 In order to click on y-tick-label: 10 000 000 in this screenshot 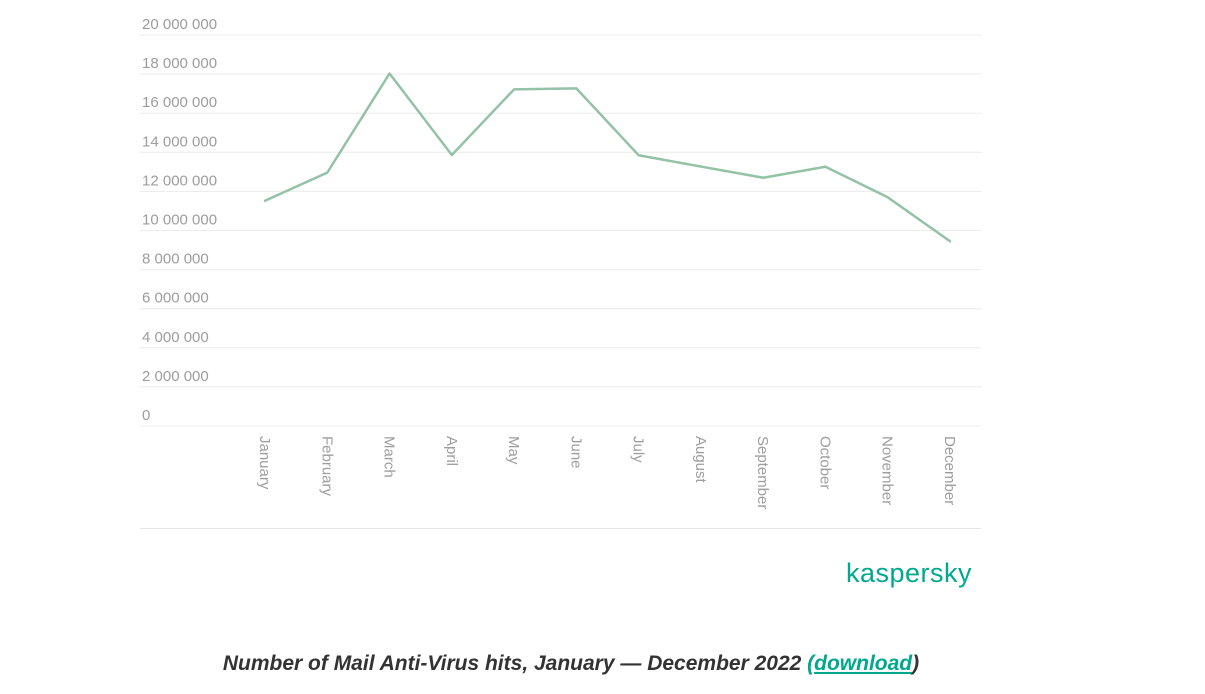, I will do `click(179, 220)`.